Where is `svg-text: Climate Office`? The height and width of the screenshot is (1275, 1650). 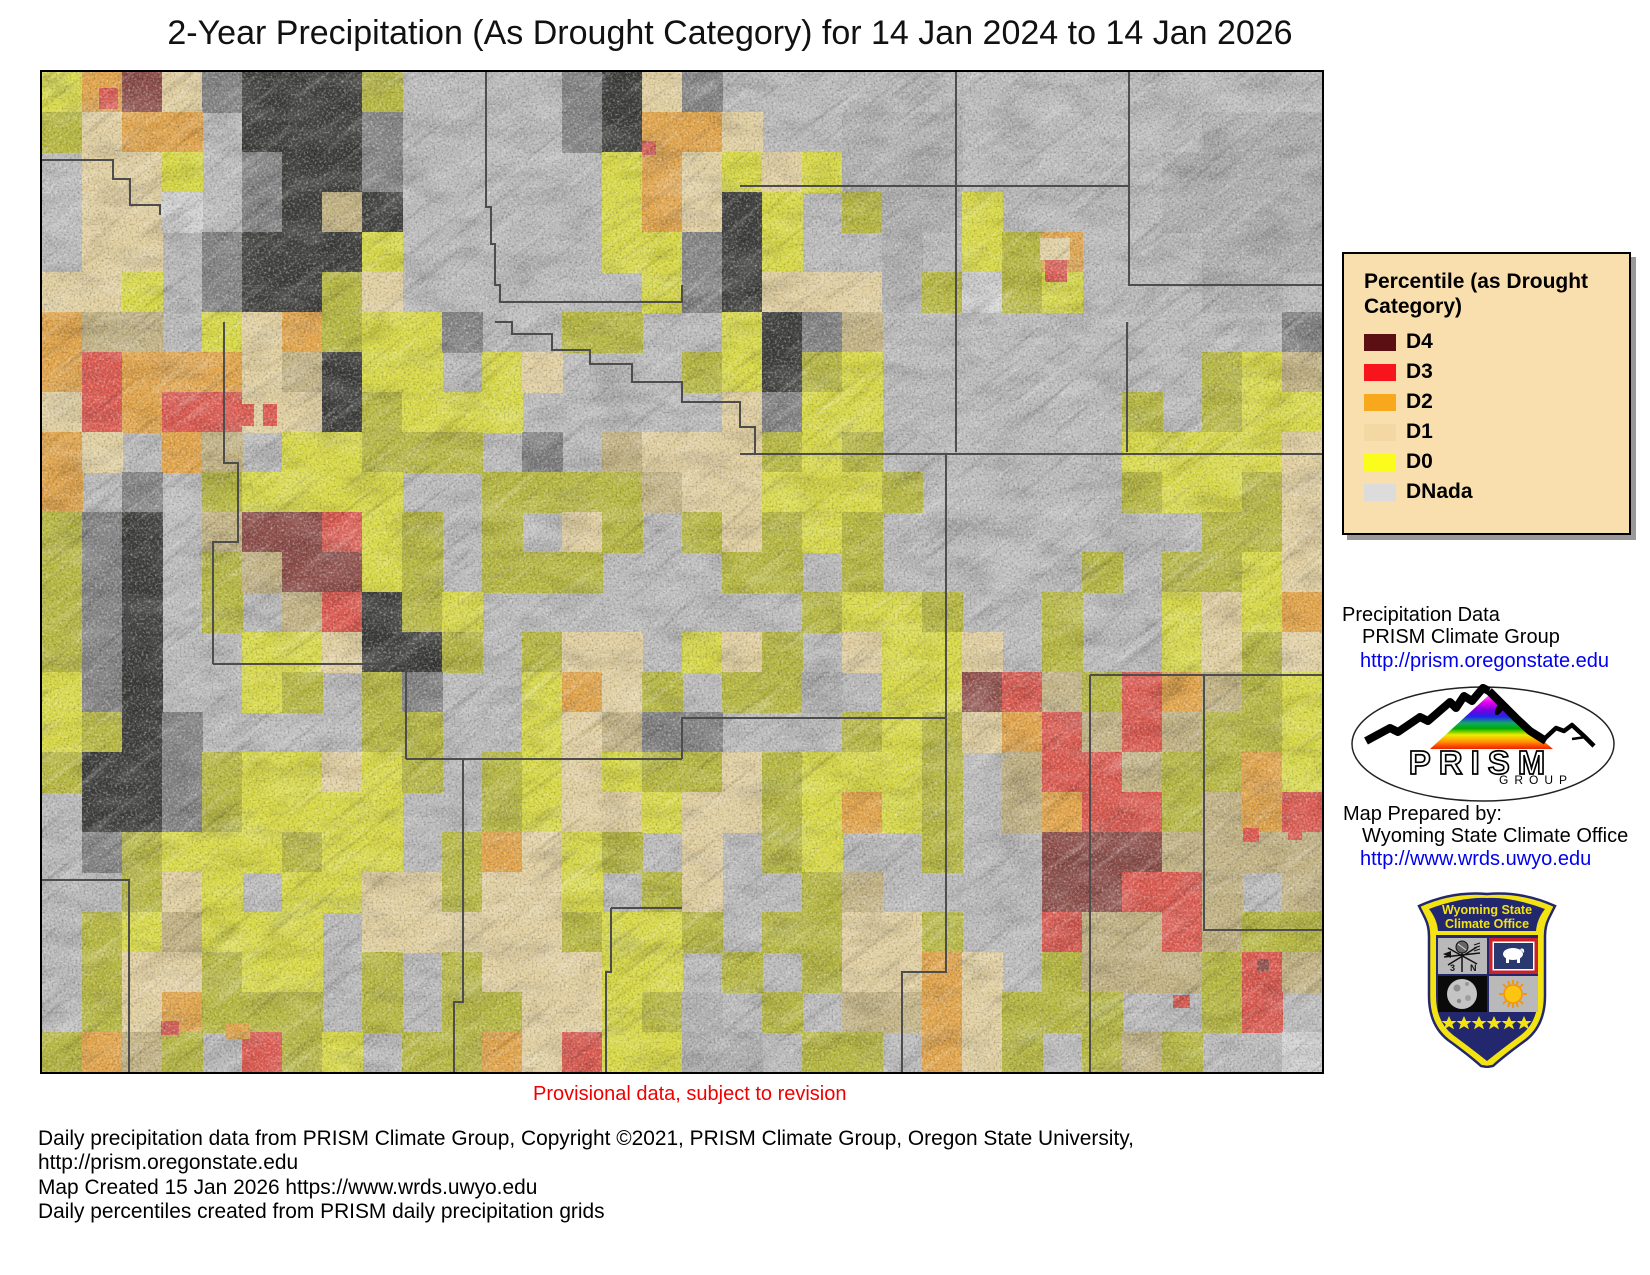
svg-text: Climate Office is located at coordinates (1487, 924).